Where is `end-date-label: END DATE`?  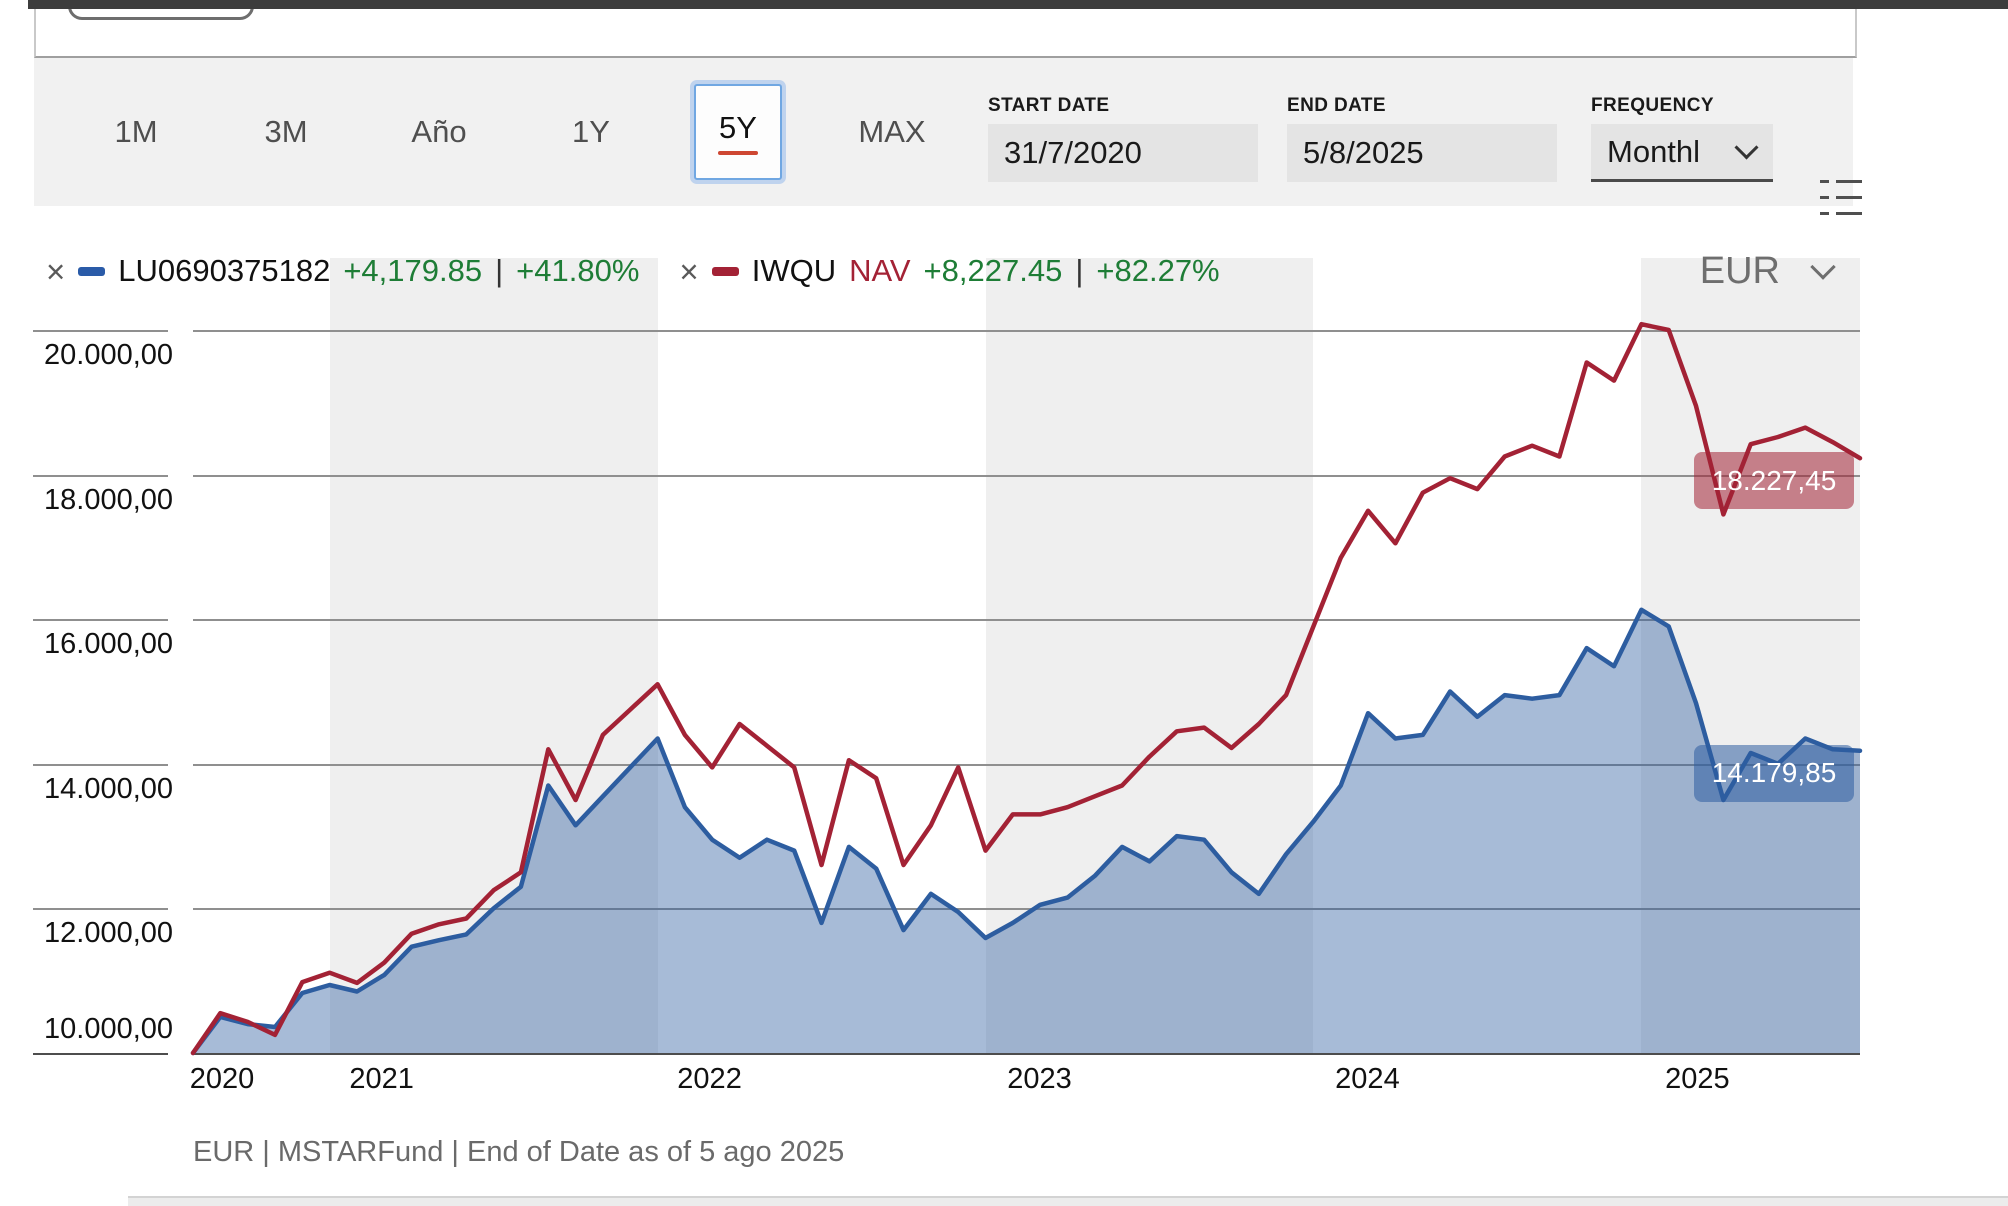 end-date-label: END DATE is located at coordinates (1336, 105).